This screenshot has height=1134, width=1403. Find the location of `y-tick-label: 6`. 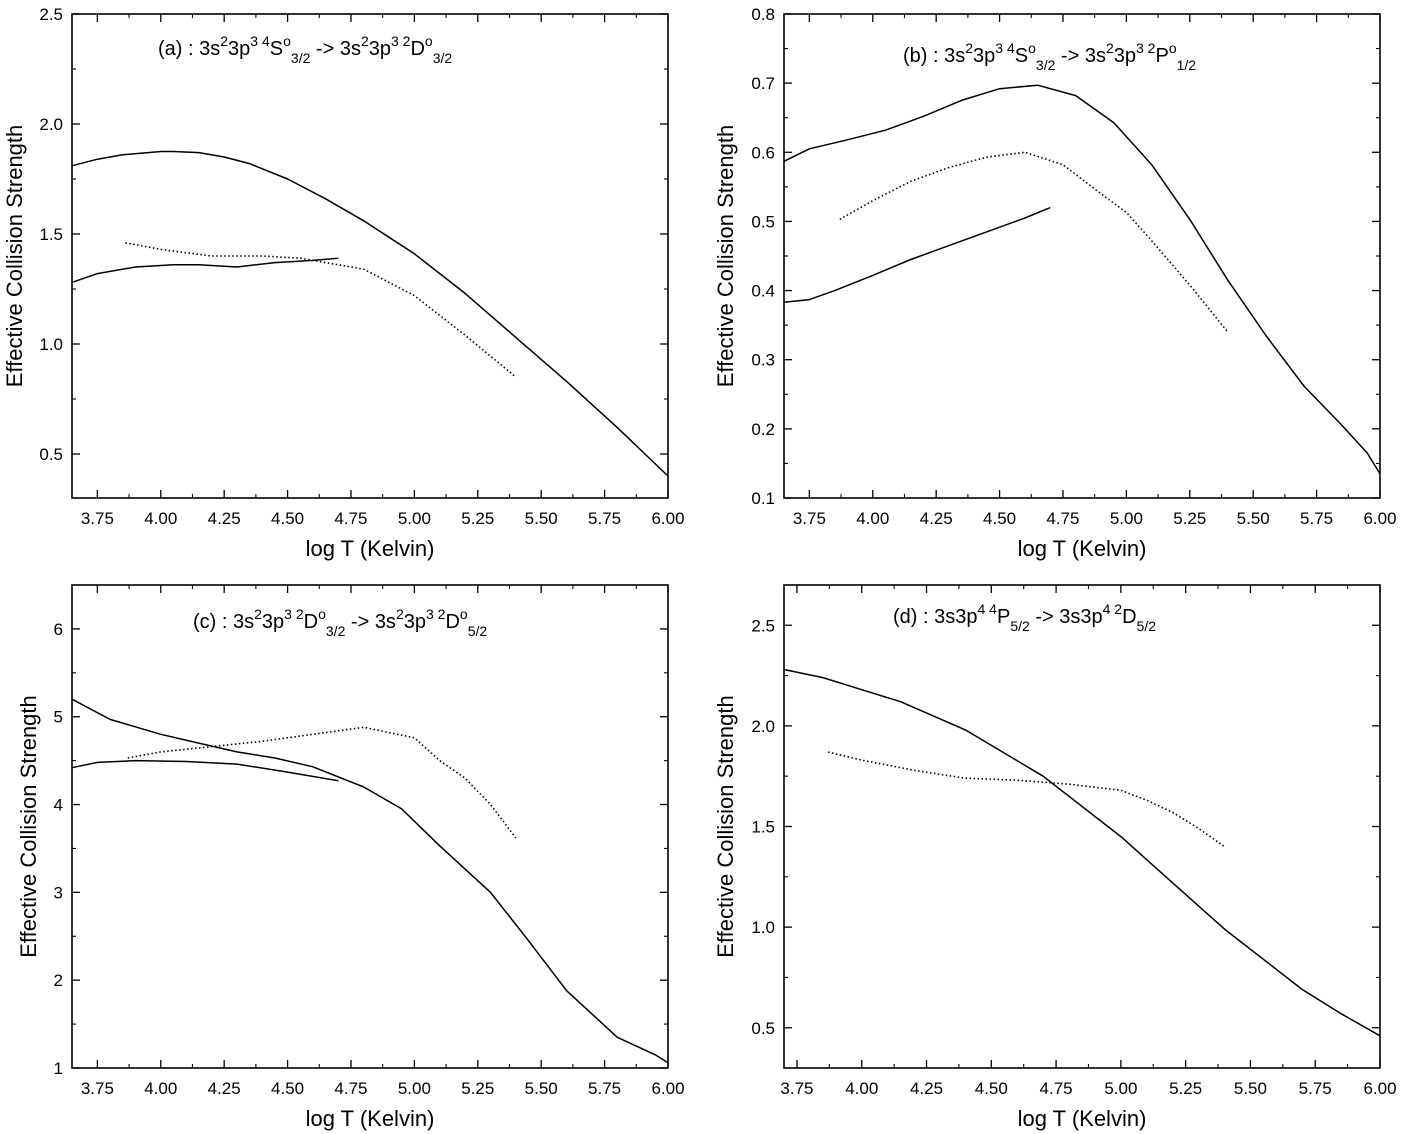

y-tick-label: 6 is located at coordinates (58, 629).